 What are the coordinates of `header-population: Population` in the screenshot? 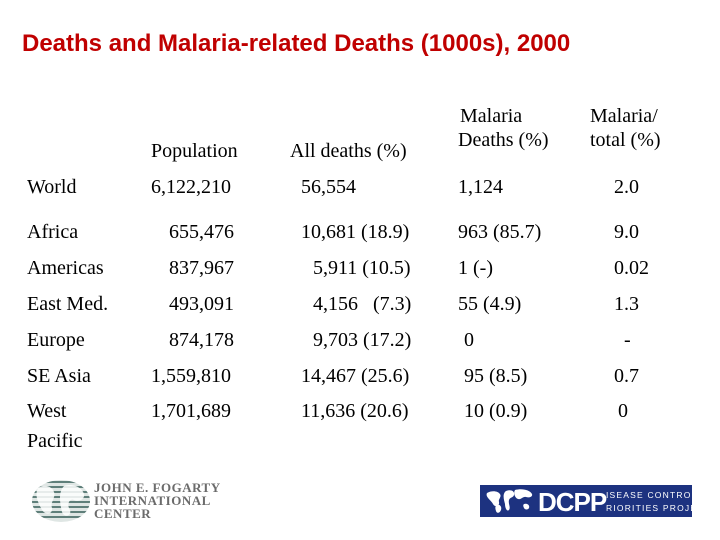 It's located at (194, 151).